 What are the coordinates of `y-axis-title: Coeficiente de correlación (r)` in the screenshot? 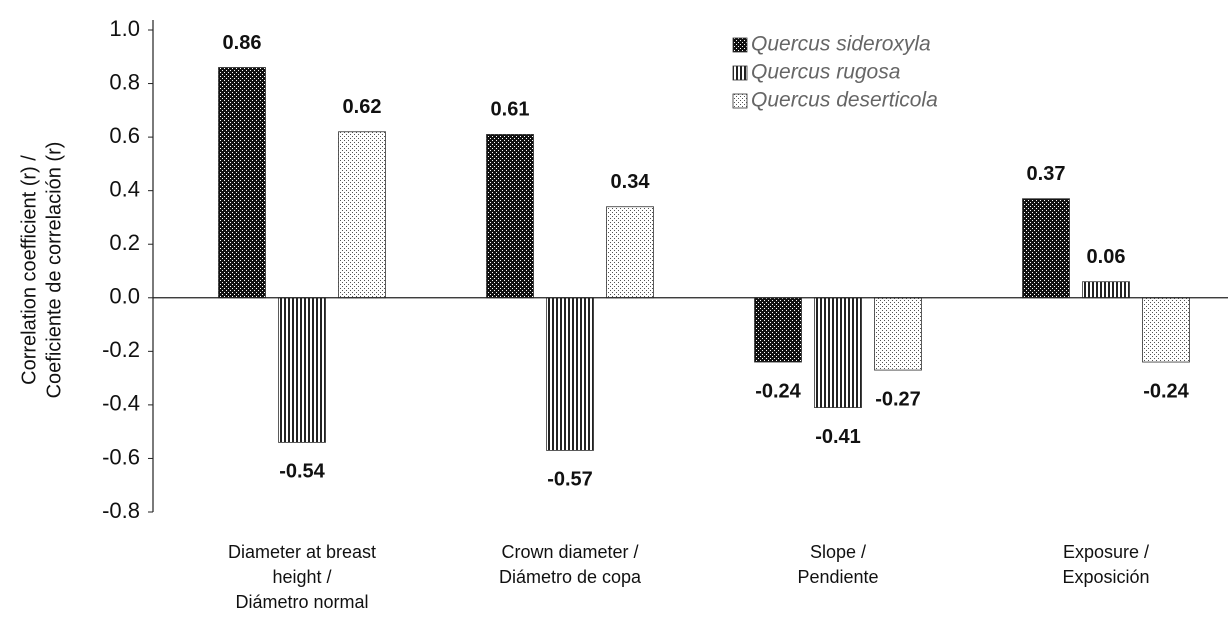 It's located at (54, 270).